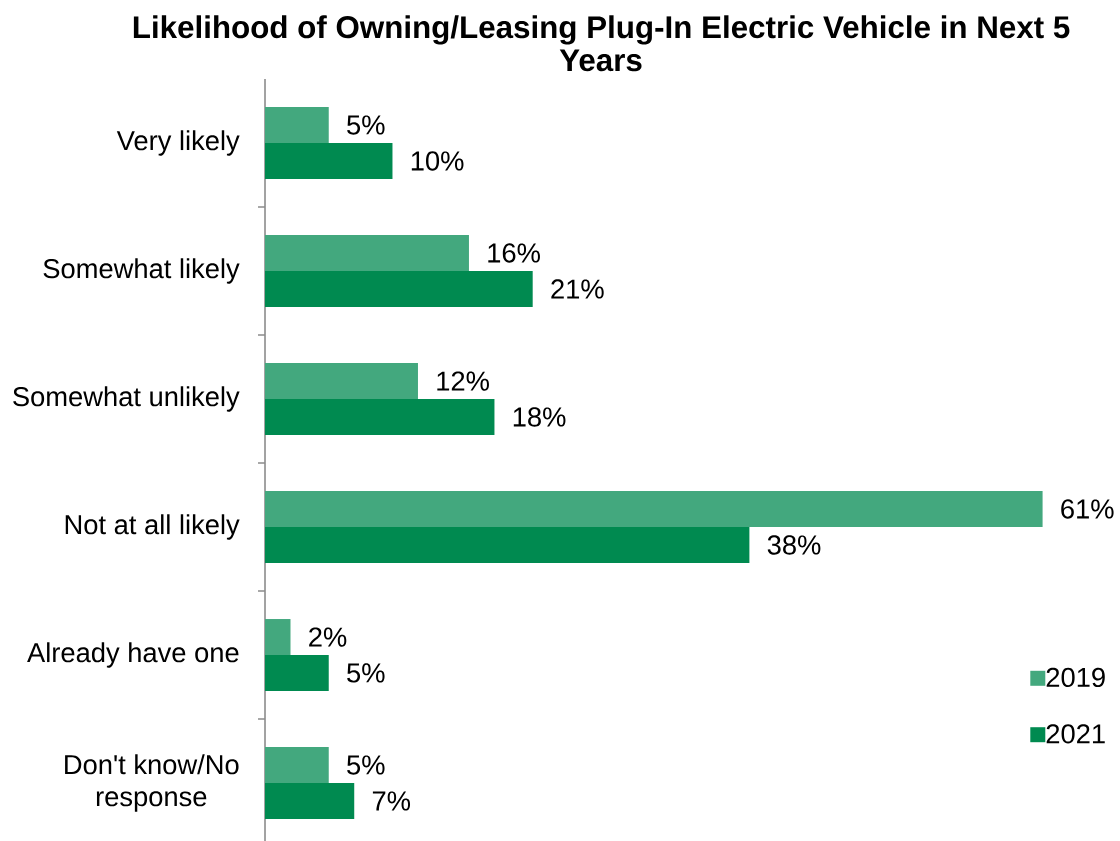 This screenshot has height=841, width=1120. Describe the element at coordinates (1087, 509) in the screenshot. I see `data-label: 61%` at that location.